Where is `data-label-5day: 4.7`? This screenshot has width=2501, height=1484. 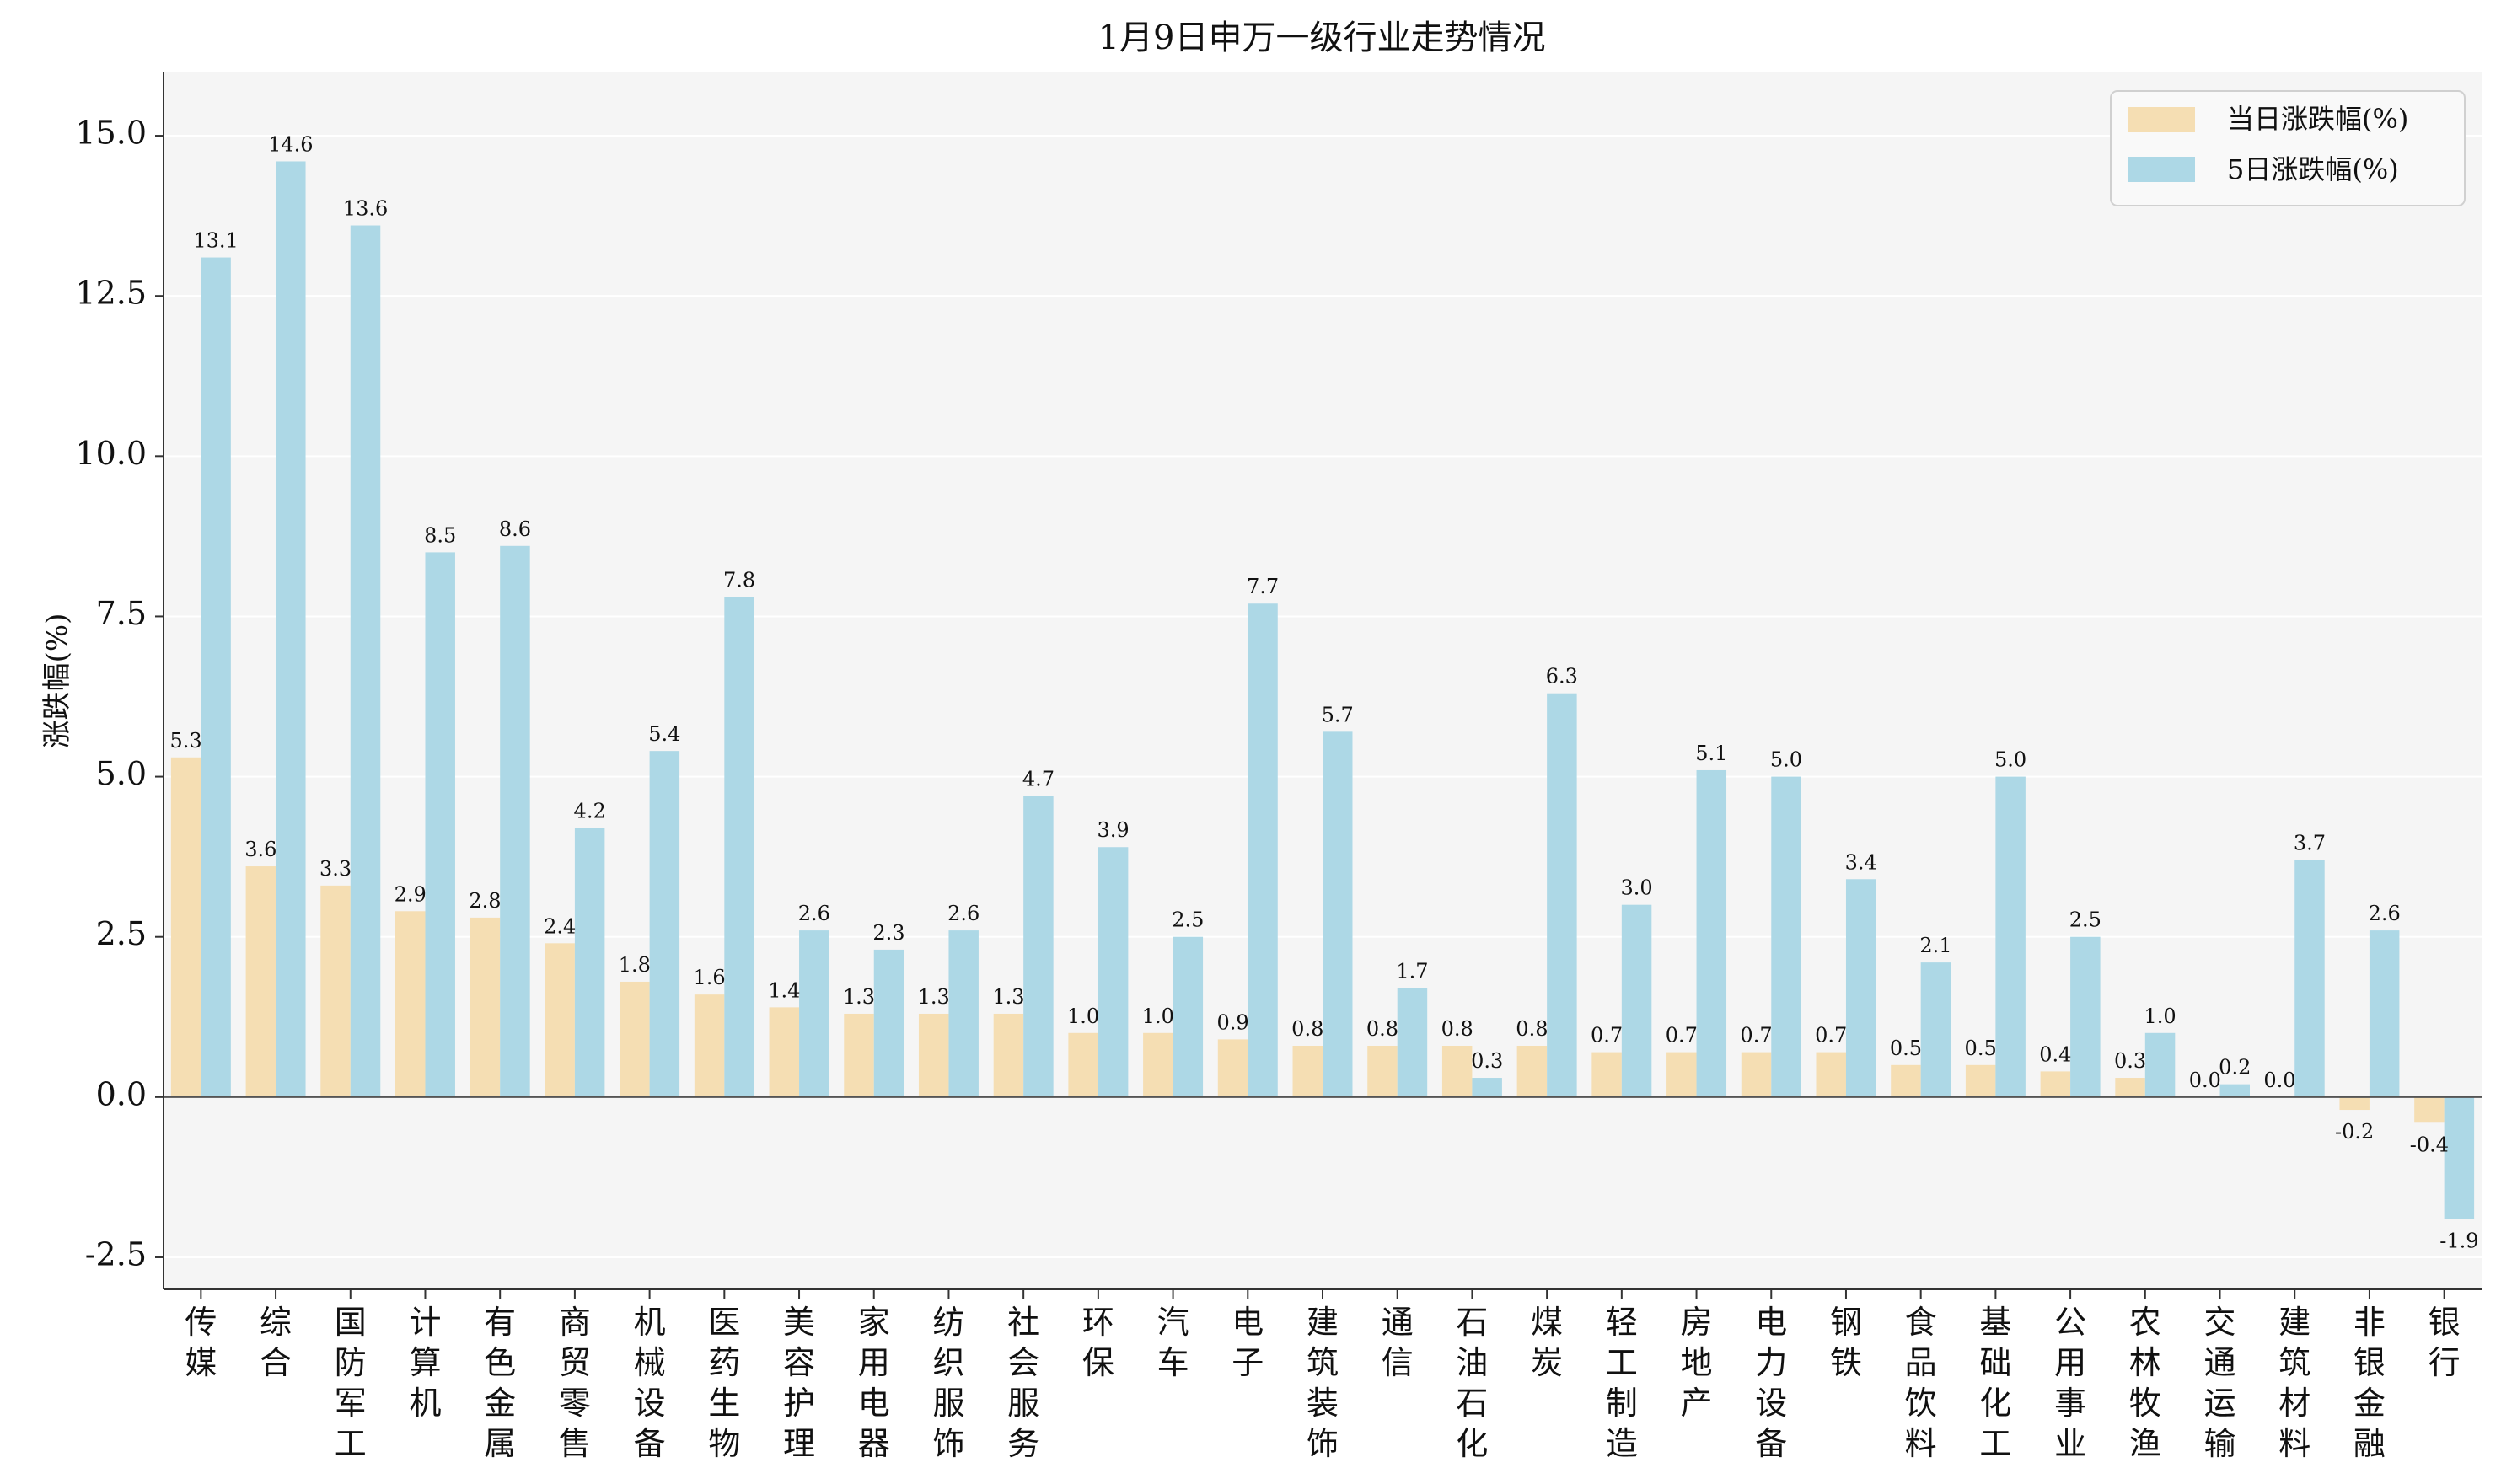 data-label-5day: 4.7 is located at coordinates (1038, 778).